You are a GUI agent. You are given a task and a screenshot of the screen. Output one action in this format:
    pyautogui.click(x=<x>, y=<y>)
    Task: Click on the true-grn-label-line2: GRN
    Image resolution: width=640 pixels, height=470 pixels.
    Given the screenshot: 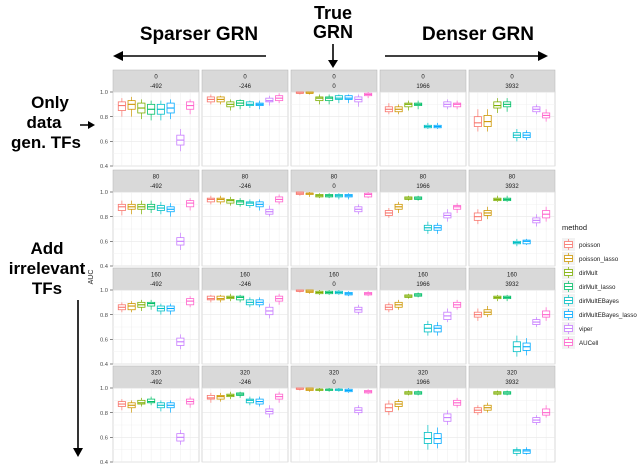 What is the action you would take?
    pyautogui.click(x=333, y=32)
    